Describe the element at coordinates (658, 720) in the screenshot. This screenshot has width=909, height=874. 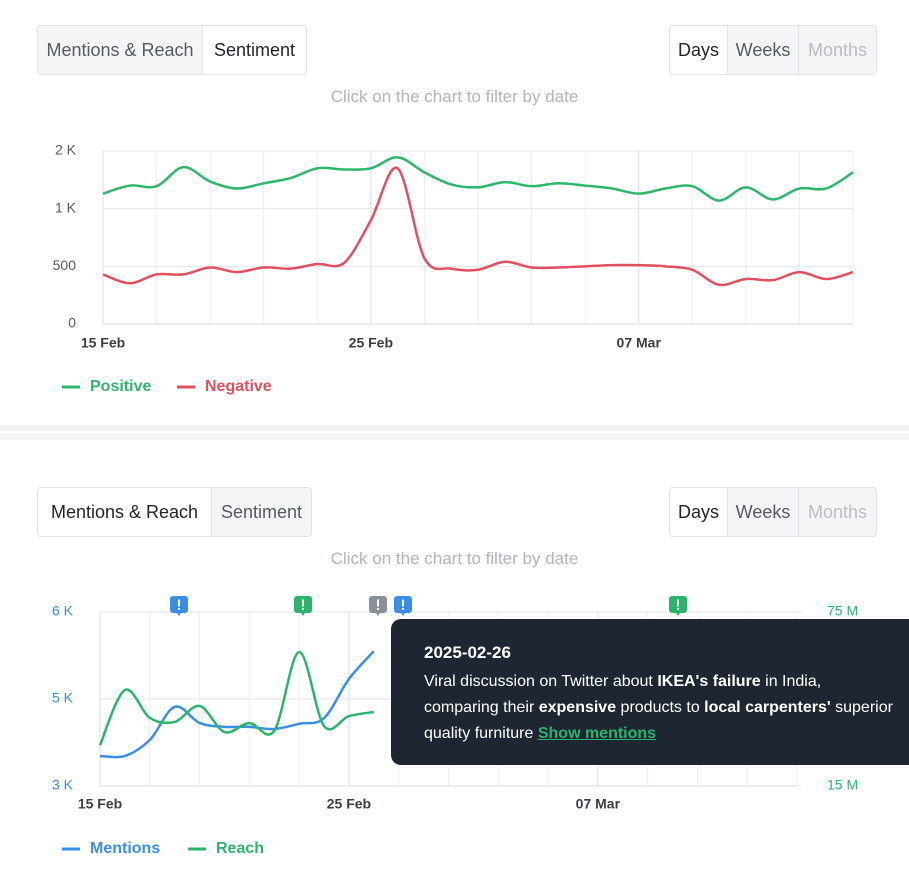
I see `tooltip-run: superior quality furniture` at that location.